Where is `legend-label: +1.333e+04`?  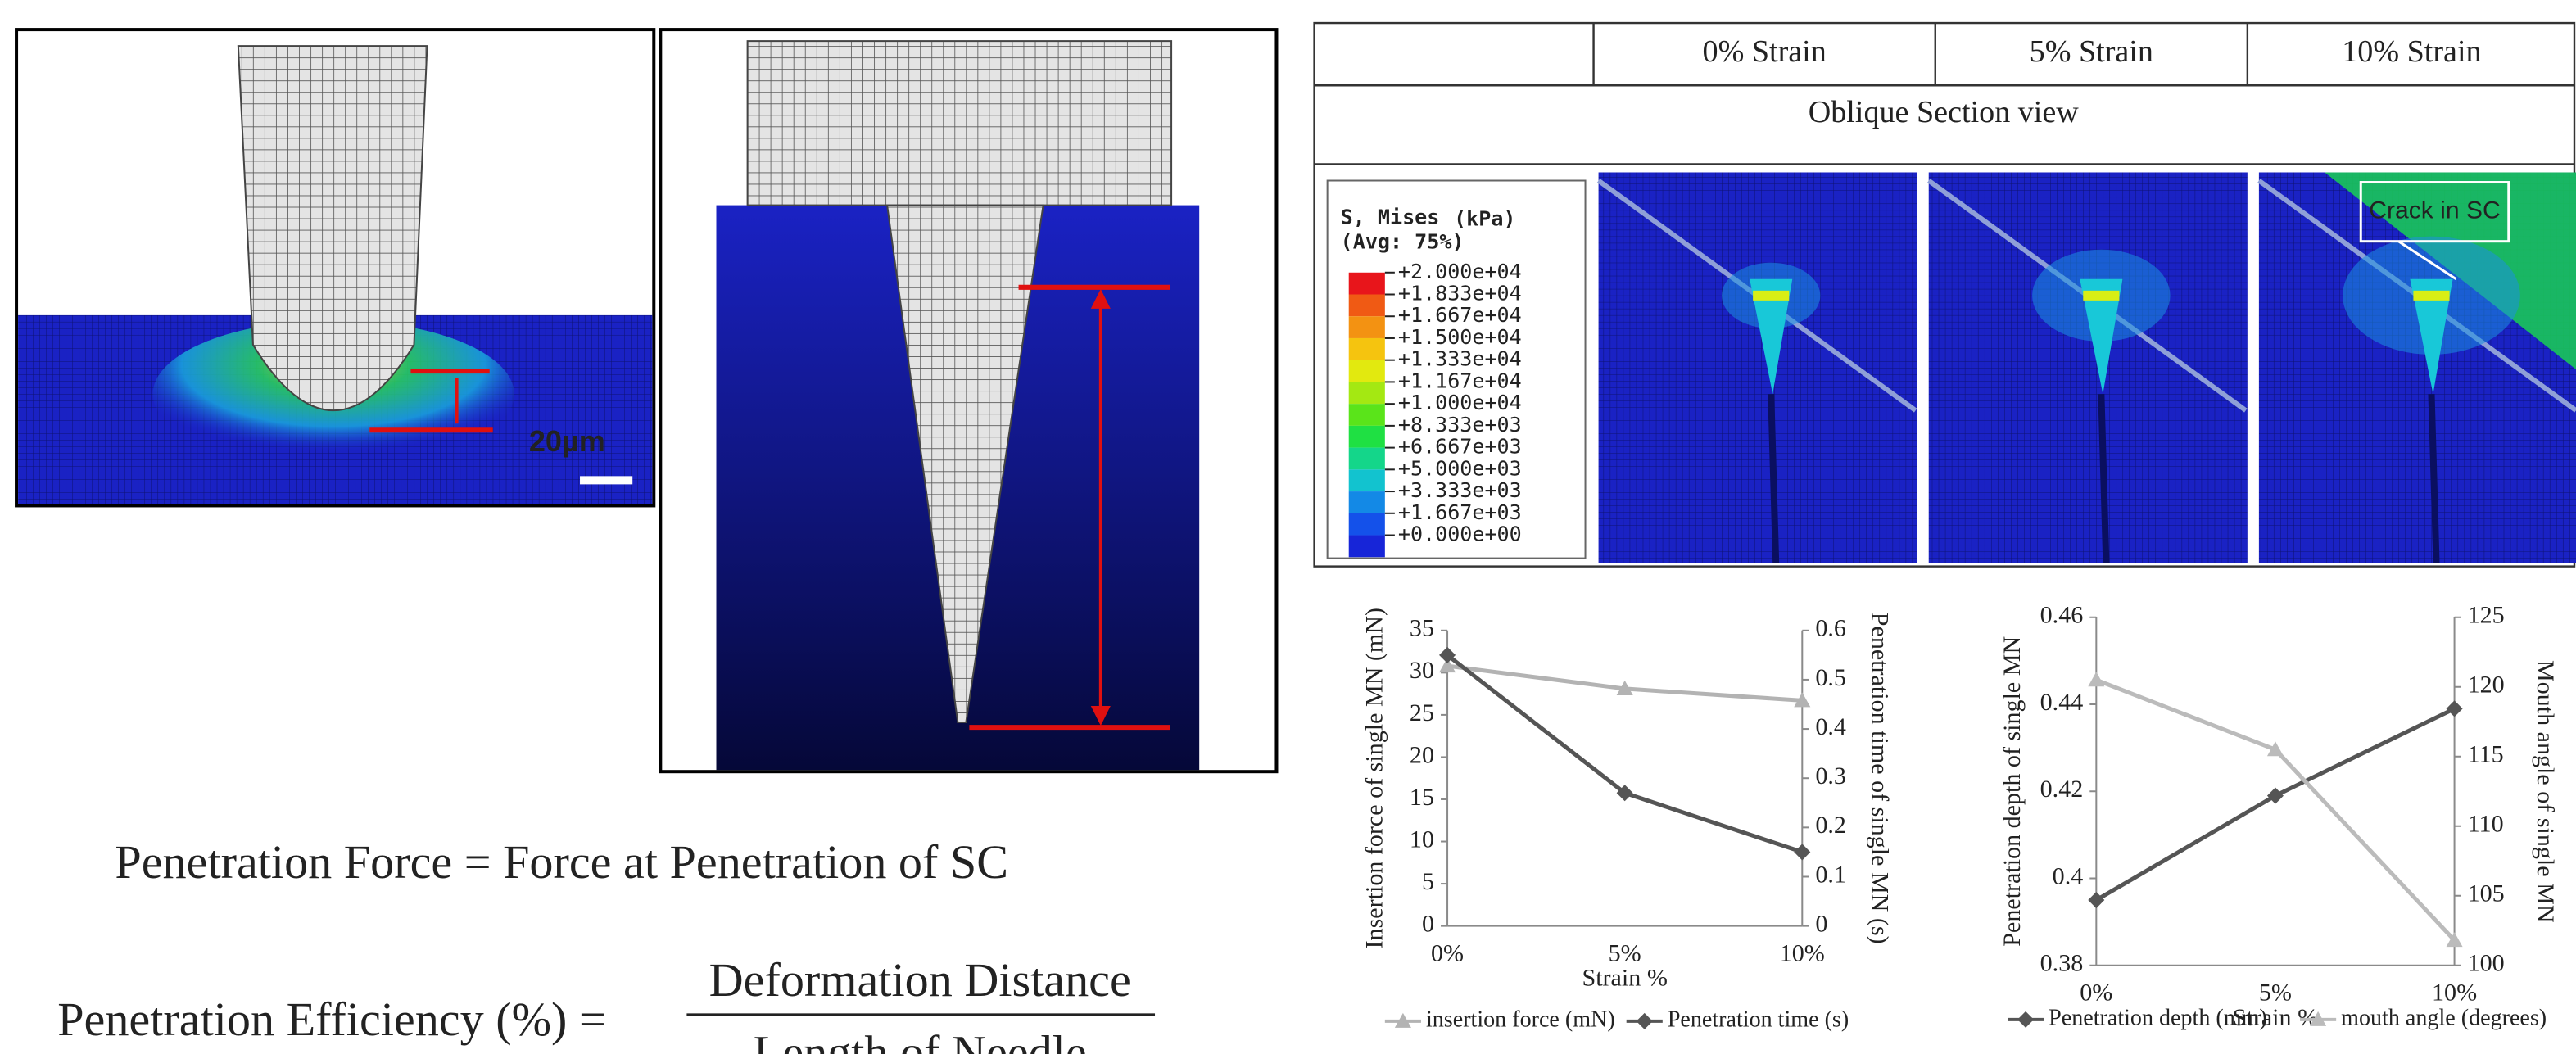
legend-label: +1.333e+04 is located at coordinates (1460, 359).